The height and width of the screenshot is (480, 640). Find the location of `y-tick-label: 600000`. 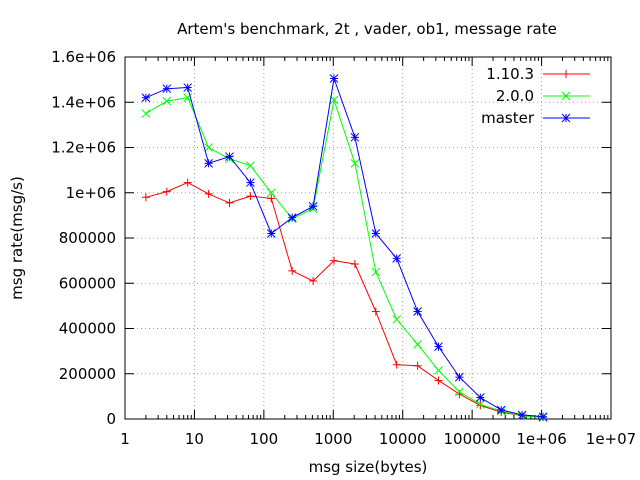

y-tick-label: 600000 is located at coordinates (87, 283).